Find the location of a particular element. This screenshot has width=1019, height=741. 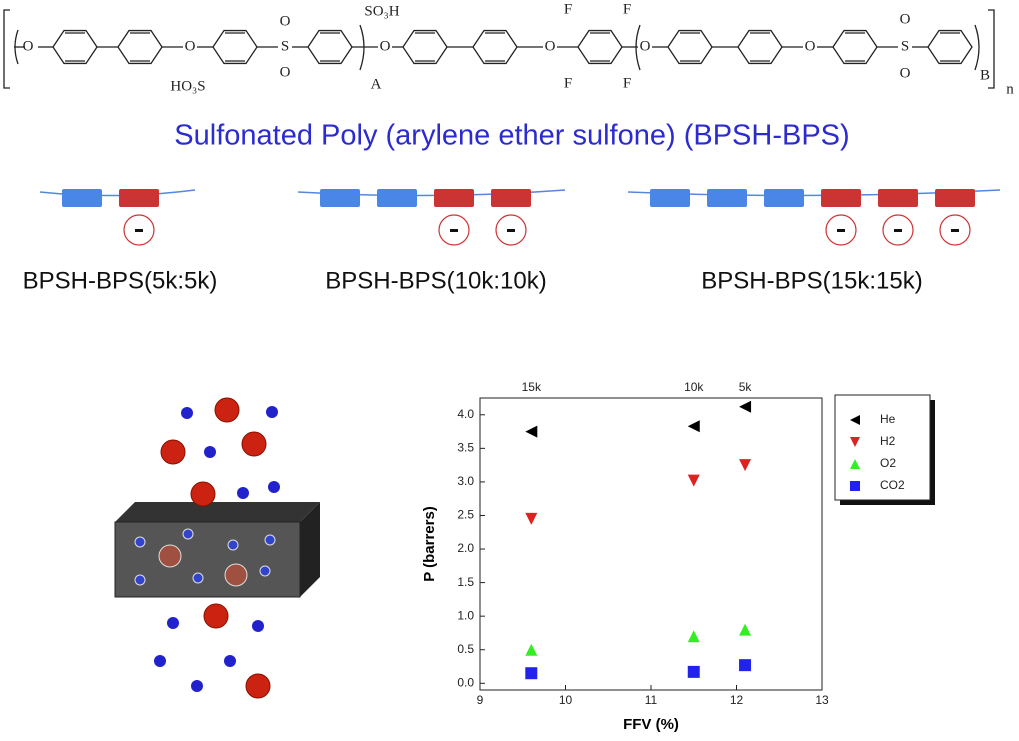

y-tick-label: 1.5 is located at coordinates (465, 582).